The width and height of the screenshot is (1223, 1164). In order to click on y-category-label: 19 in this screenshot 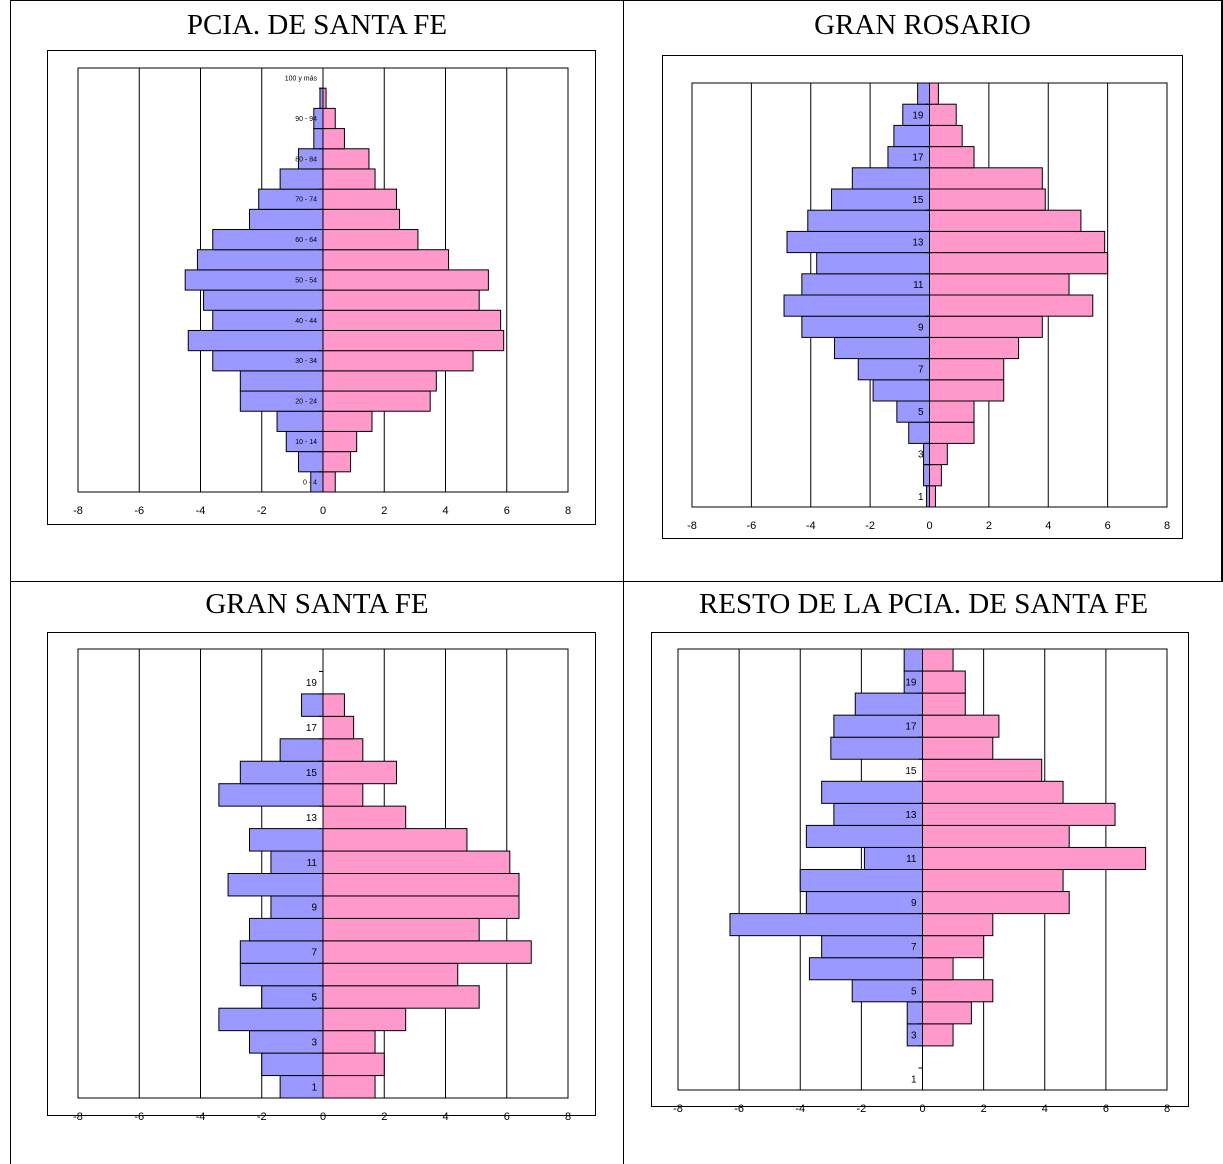, I will do `click(312, 683)`.